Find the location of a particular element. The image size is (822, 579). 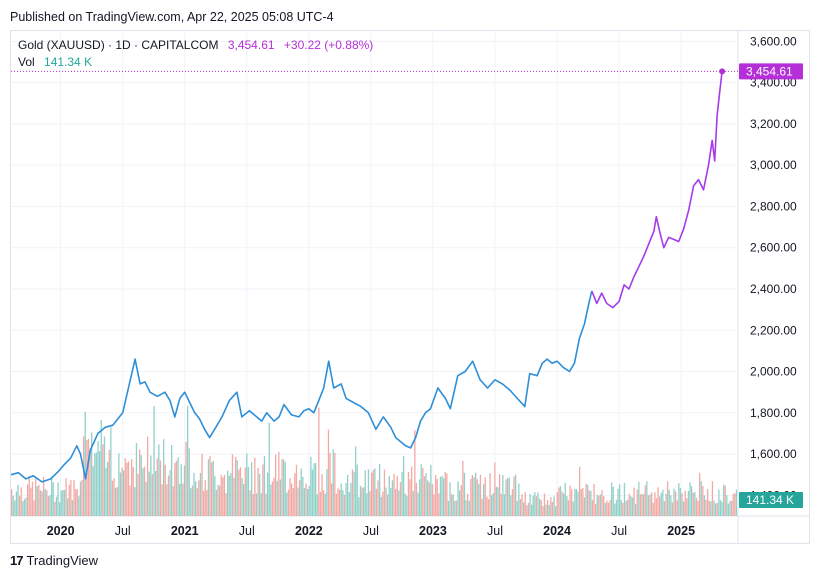

footer-brand: 17 TradingView is located at coordinates (54, 560).